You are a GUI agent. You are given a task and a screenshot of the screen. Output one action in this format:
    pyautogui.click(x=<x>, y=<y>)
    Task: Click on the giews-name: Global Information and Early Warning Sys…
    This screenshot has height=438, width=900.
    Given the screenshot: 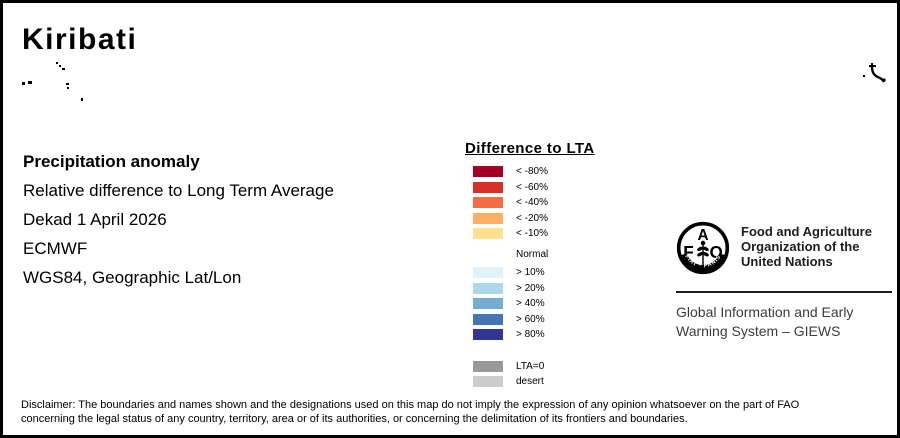 What is the action you would take?
    pyautogui.click(x=784, y=322)
    